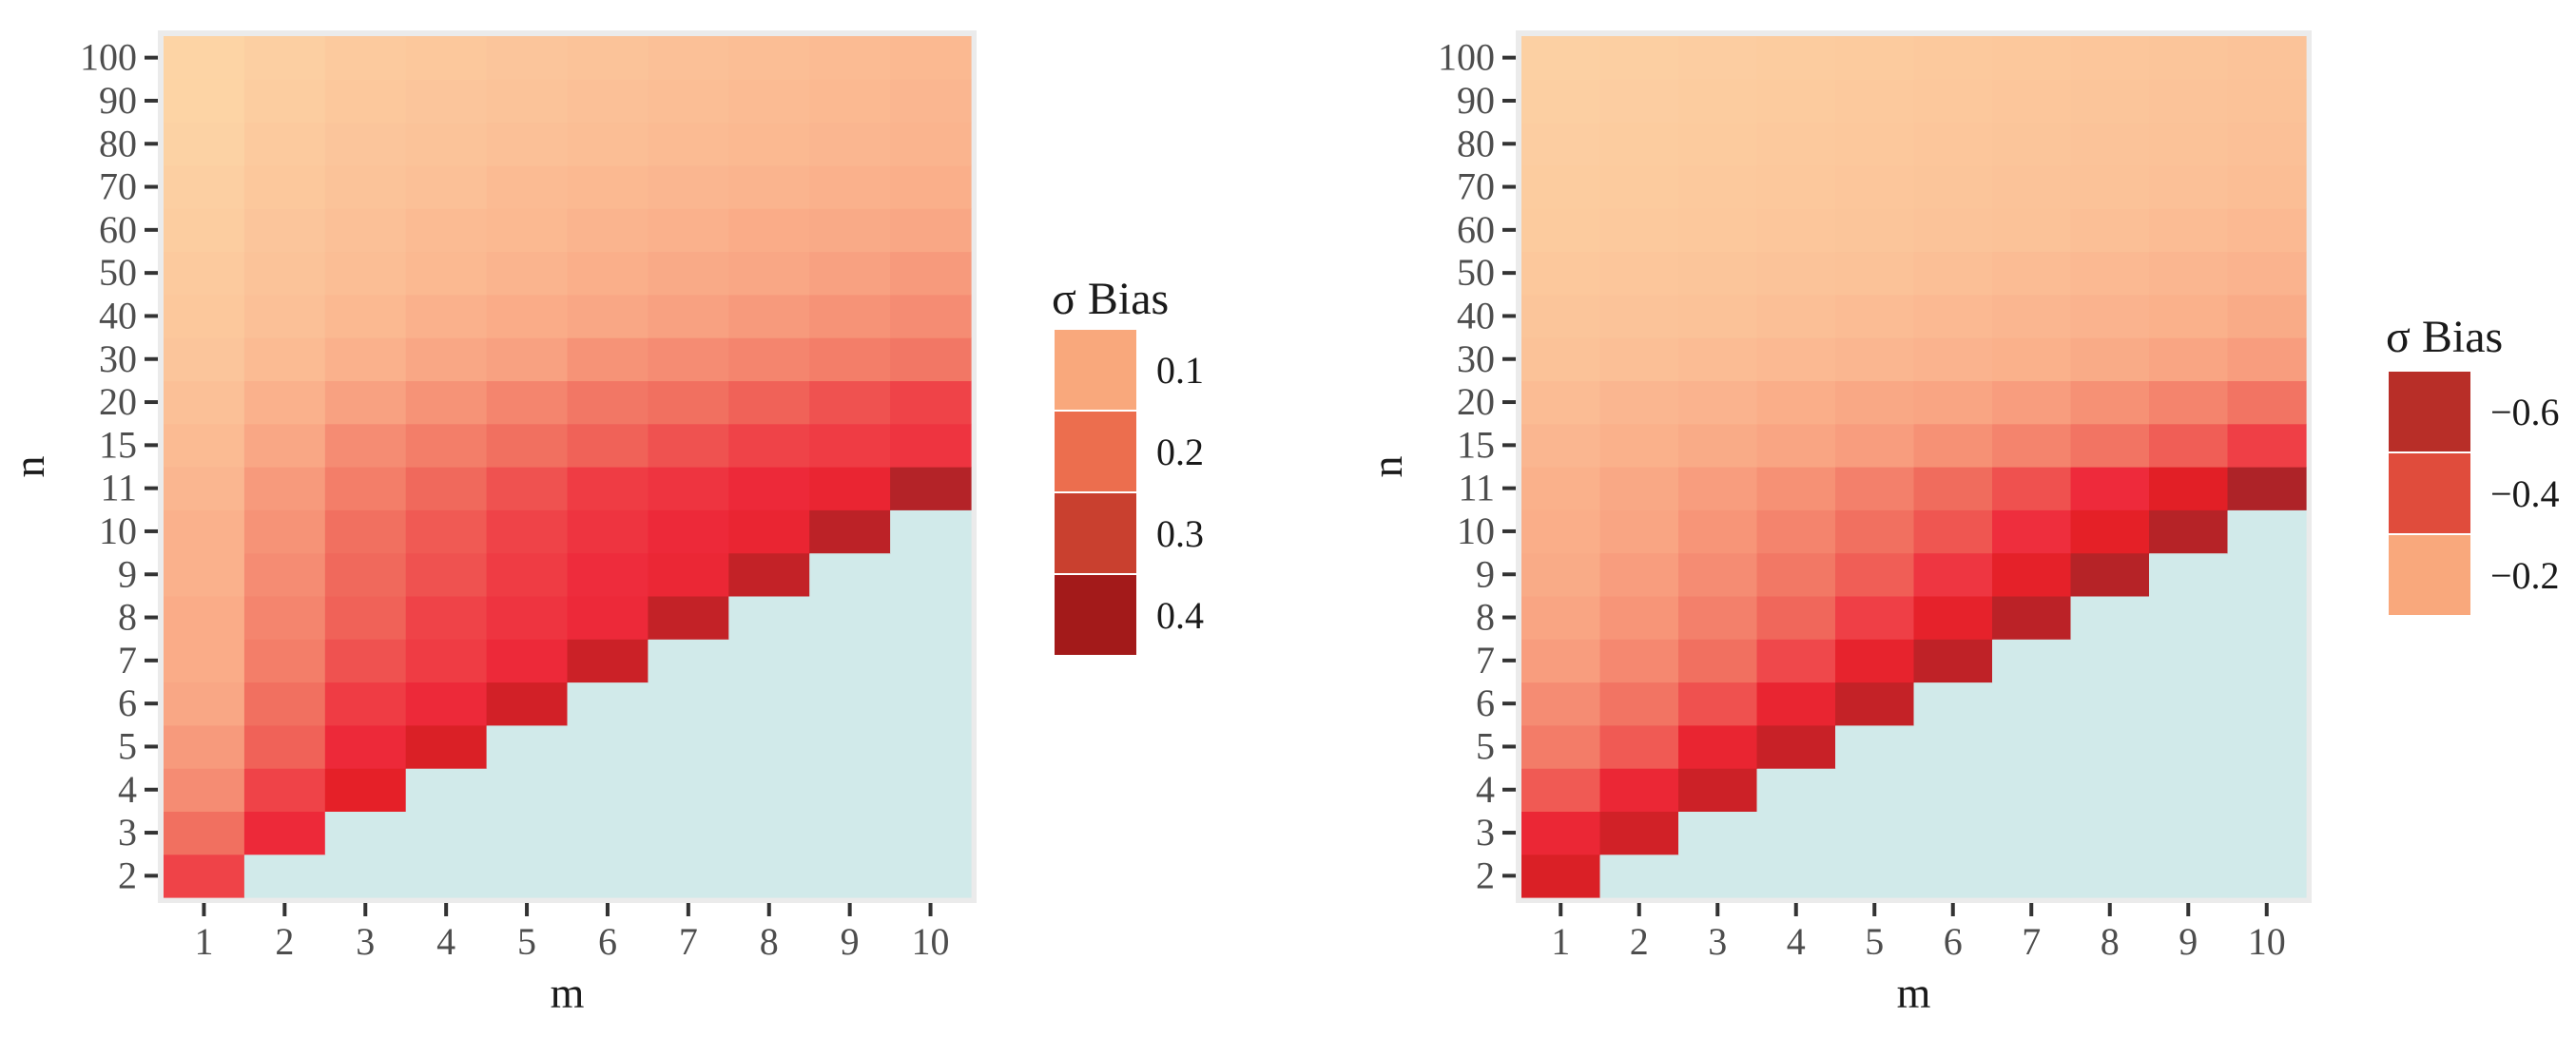 The width and height of the screenshot is (2576, 1037). Describe the element at coordinates (568, 993) in the screenshot. I see `x-axis-title: m` at that location.